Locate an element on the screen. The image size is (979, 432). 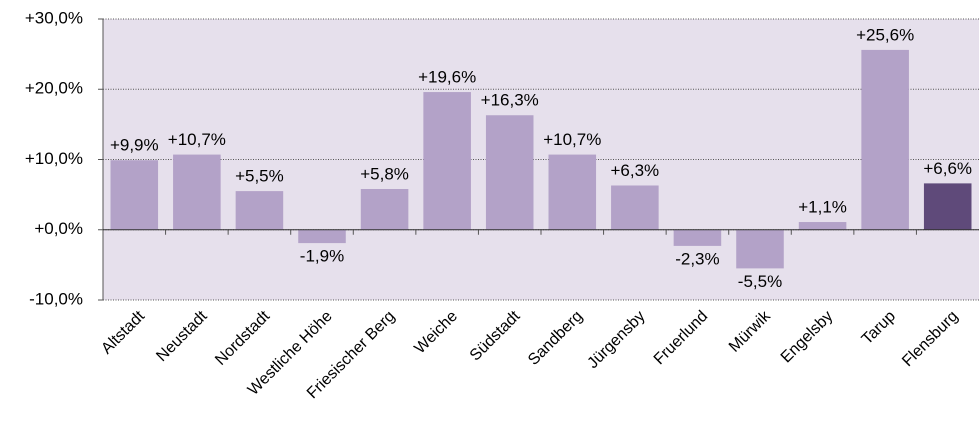
data-label: +1,1% is located at coordinates (822, 207).